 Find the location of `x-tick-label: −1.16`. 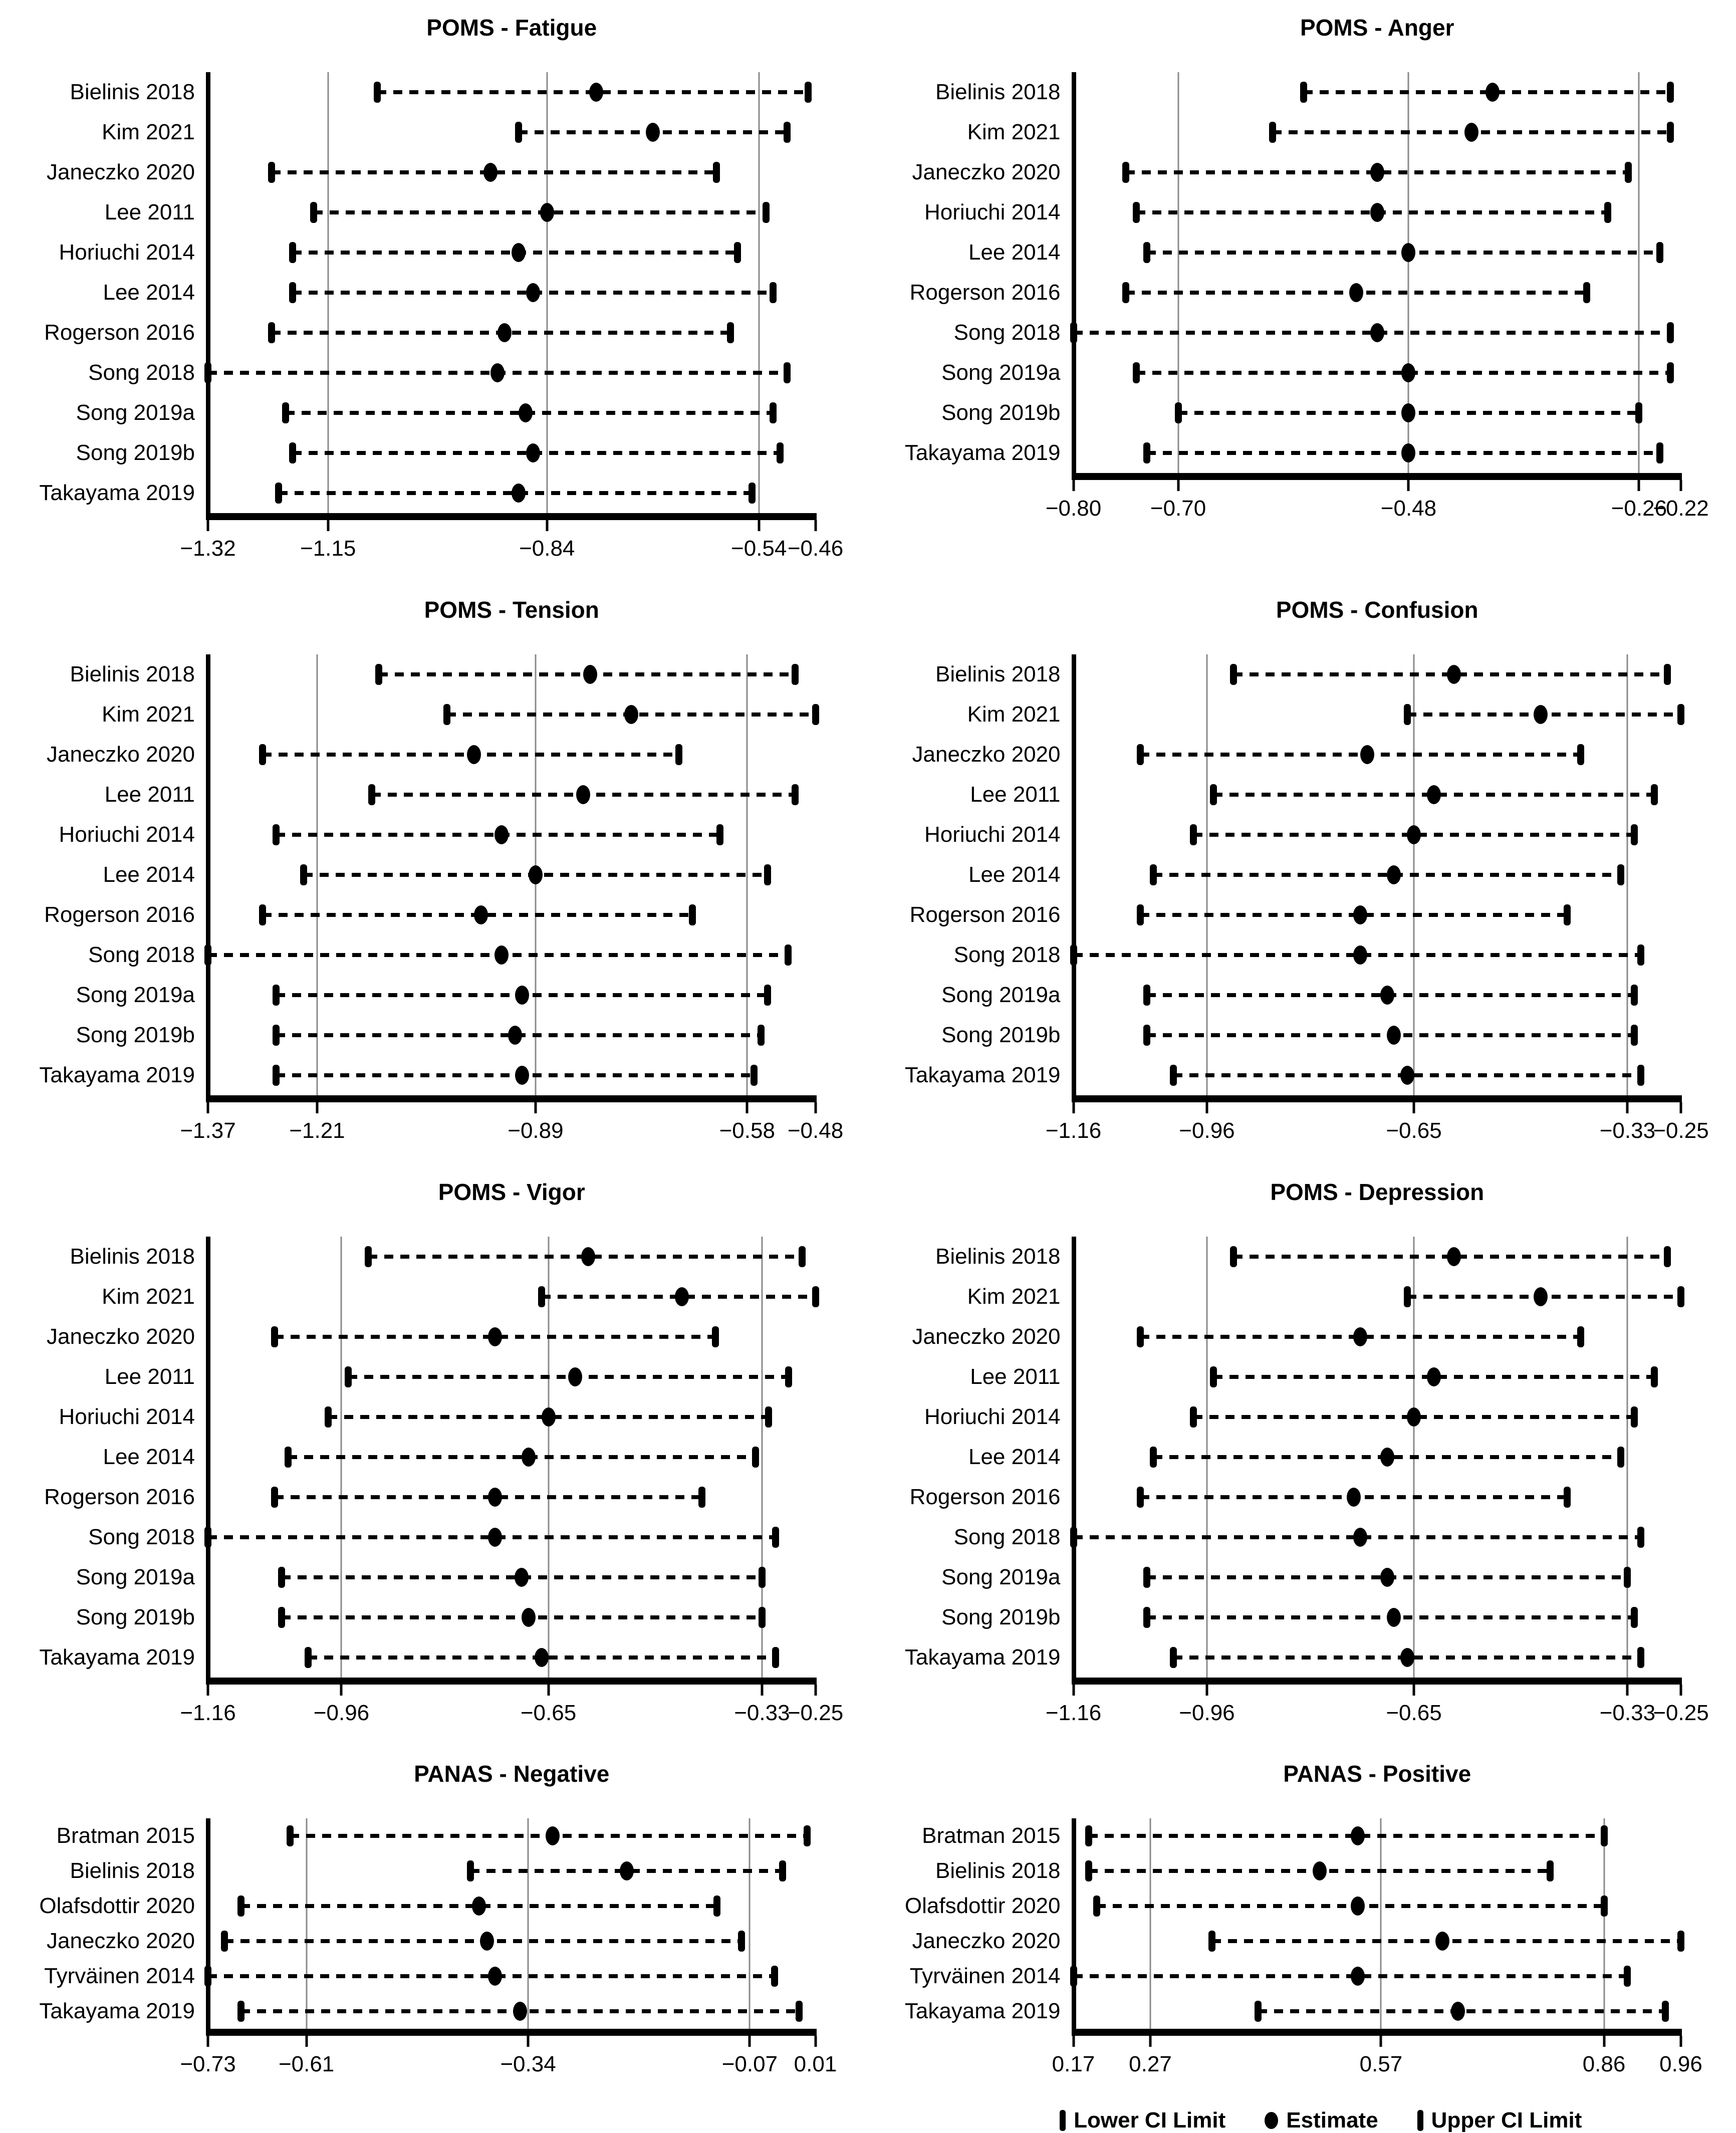

x-tick-label: −1.16 is located at coordinates (1073, 1131).